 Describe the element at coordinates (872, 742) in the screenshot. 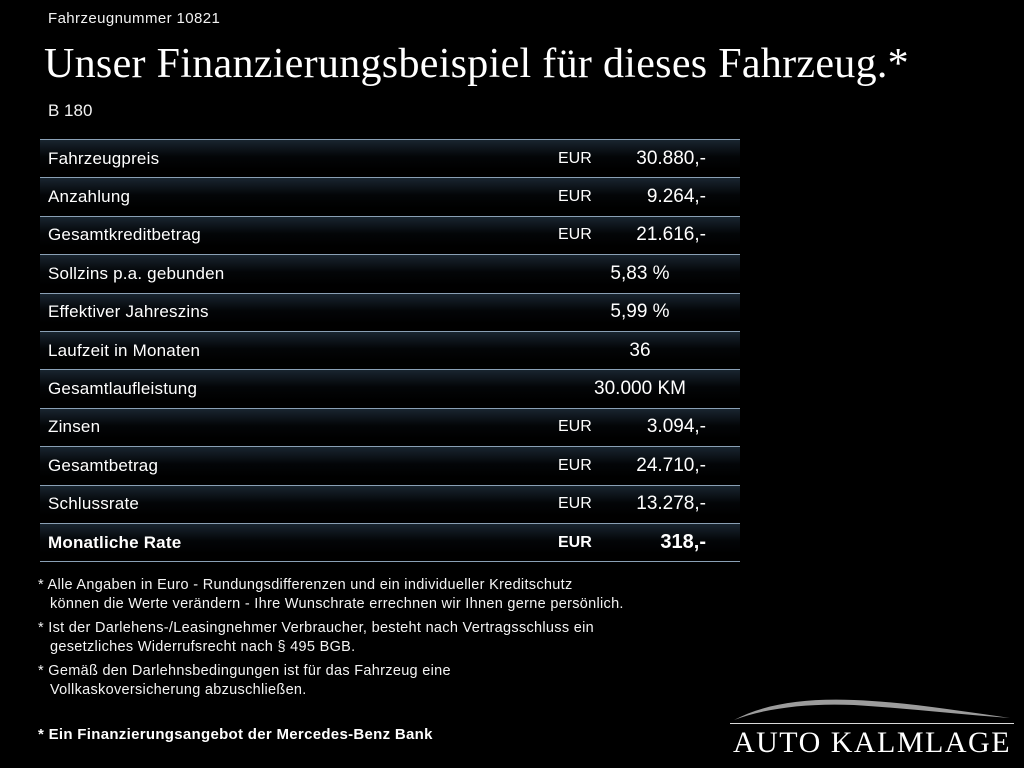

I see `dealer-logo-text: AUTO KALMLAGE` at that location.